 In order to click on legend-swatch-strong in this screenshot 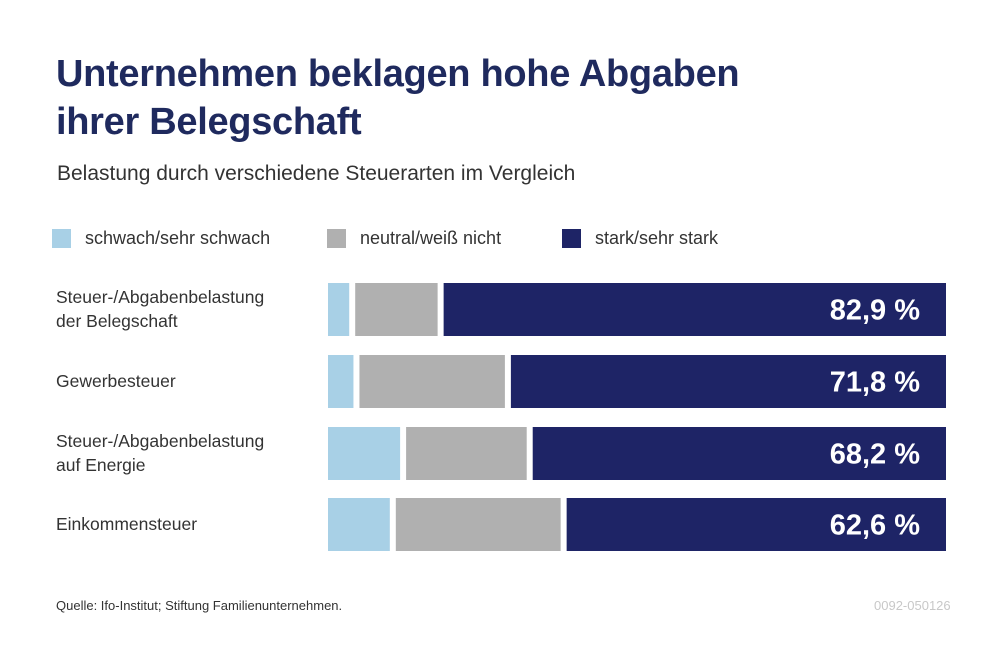, I will do `click(571, 238)`.